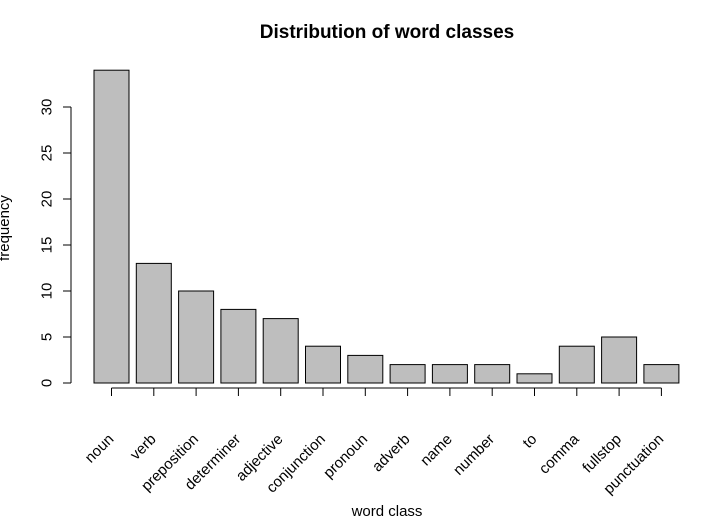  What do you see at coordinates (46, 337) in the screenshot?
I see `y-tick-label: 5` at bounding box center [46, 337].